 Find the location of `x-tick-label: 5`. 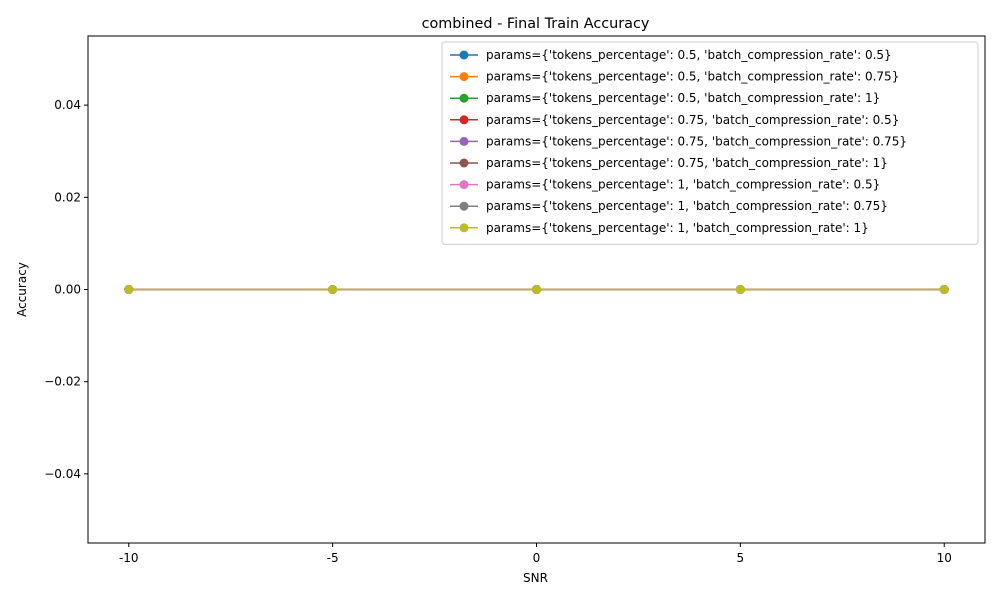

x-tick-label: 5 is located at coordinates (741, 558).